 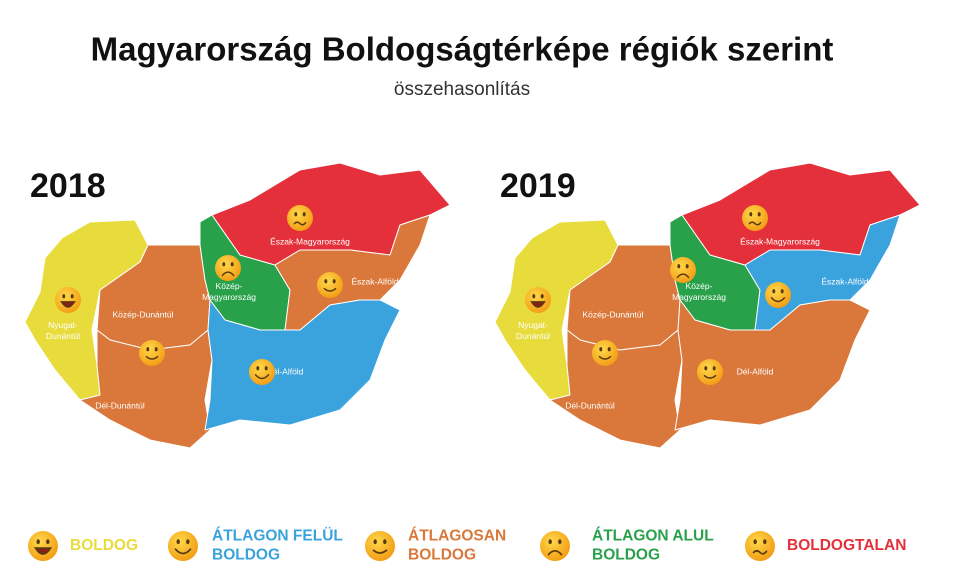 I want to click on map-year: 2019, so click(x=538, y=186).